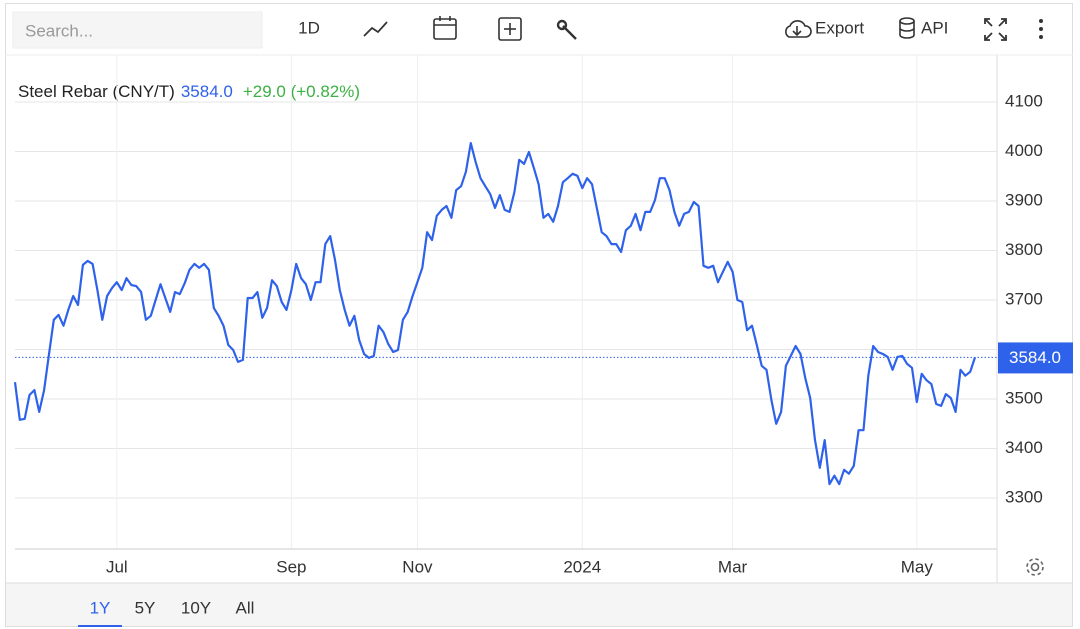 The width and height of the screenshot is (1080, 629). Describe the element at coordinates (117, 566) in the screenshot. I see `x-tick-label: Jul` at that location.